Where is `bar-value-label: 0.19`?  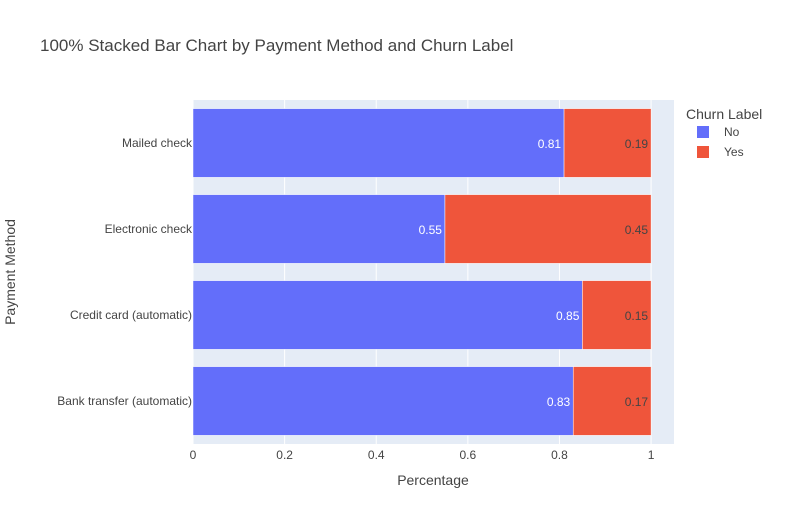
bar-value-label: 0.19 is located at coordinates (637, 144).